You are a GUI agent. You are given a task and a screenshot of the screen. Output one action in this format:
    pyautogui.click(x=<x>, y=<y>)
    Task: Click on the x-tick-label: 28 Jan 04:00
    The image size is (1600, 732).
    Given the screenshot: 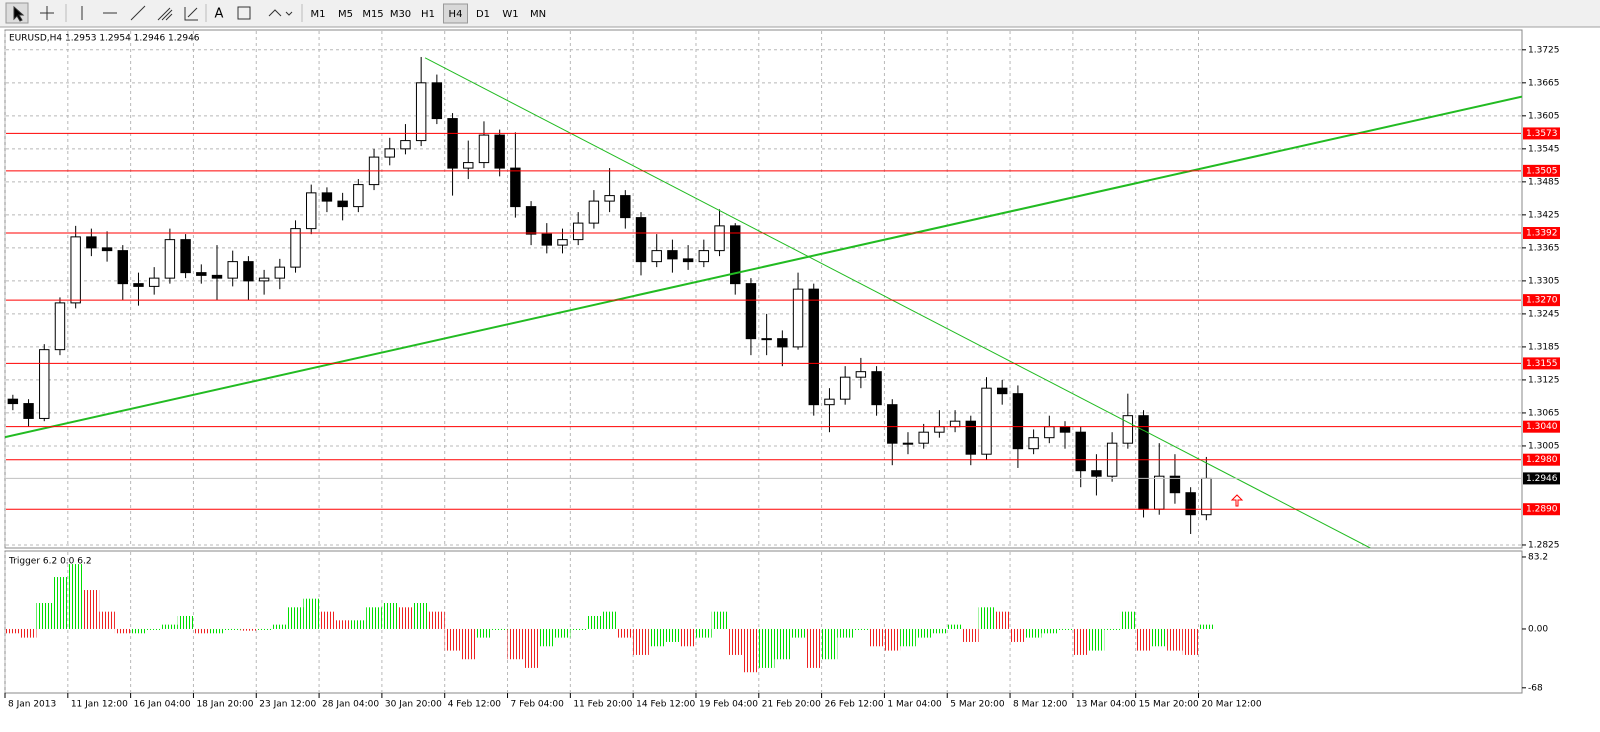 What is the action you would take?
    pyautogui.click(x=350, y=705)
    